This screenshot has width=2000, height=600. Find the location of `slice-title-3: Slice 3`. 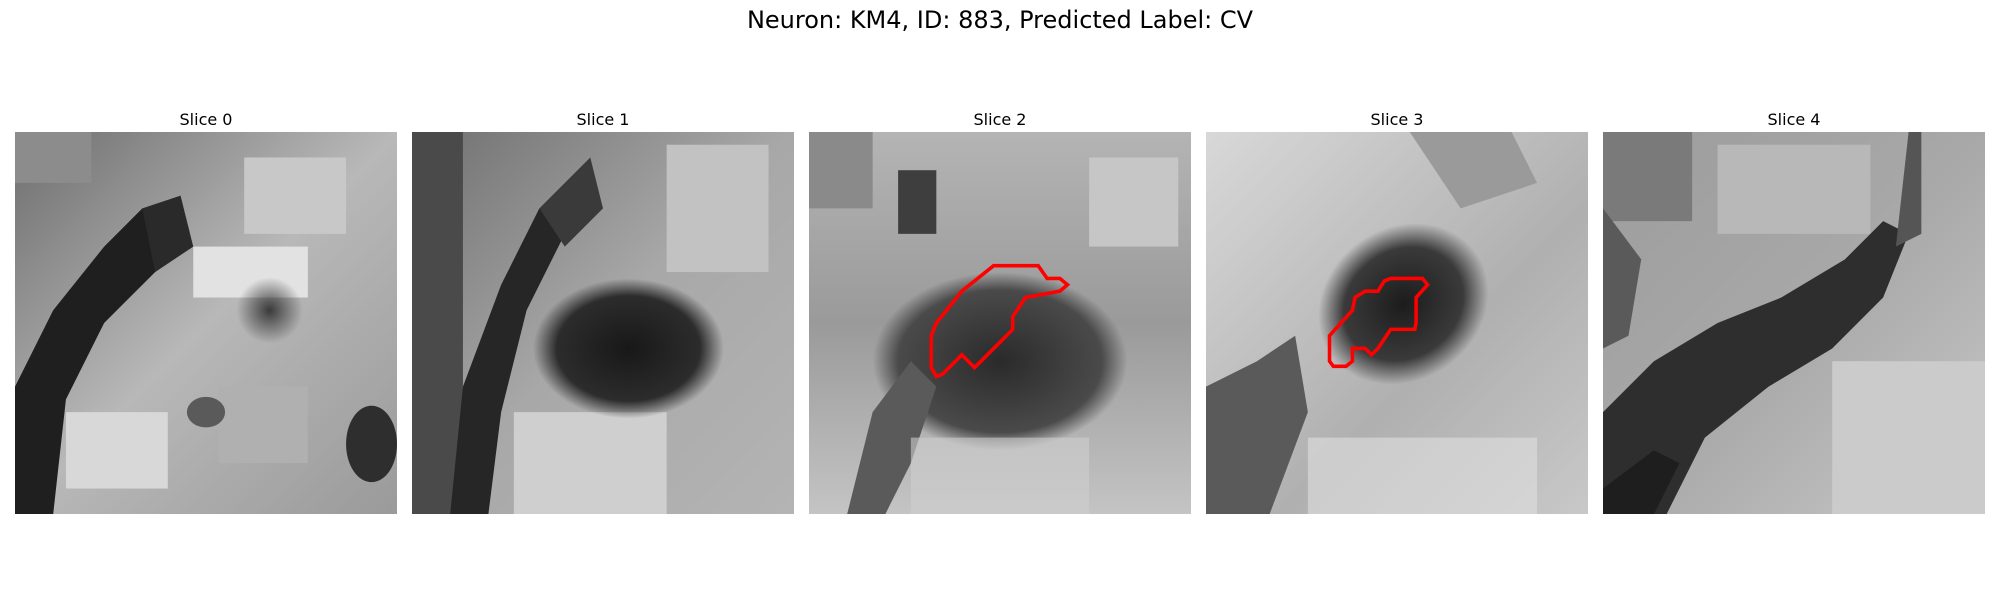

slice-title-3: Slice 3 is located at coordinates (1397, 119).